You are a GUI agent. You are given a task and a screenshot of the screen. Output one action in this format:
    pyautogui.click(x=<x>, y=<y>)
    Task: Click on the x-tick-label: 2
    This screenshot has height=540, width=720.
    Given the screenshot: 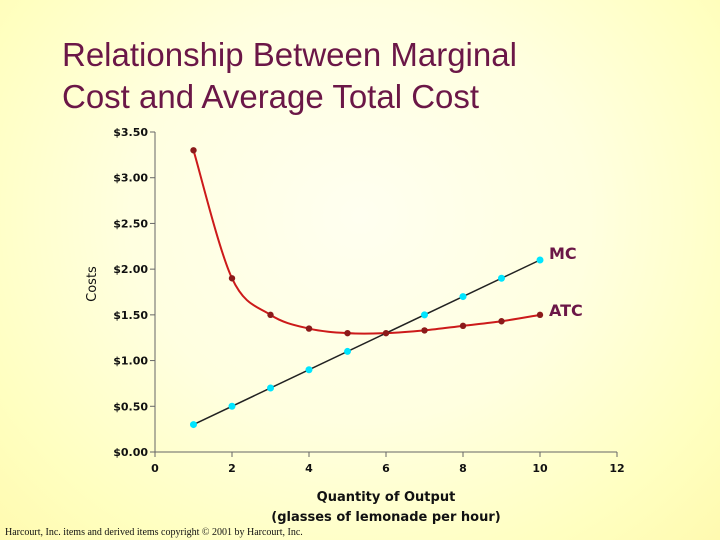 What is the action you would take?
    pyautogui.click(x=232, y=468)
    